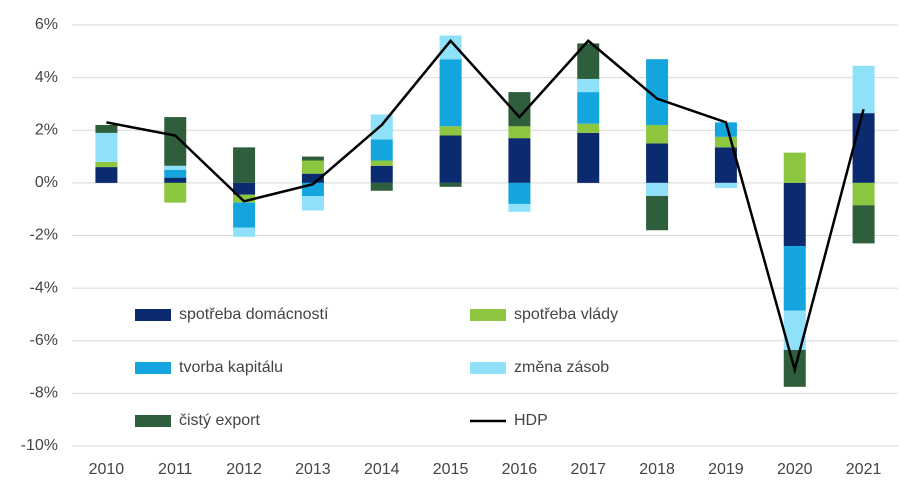  Describe the element at coordinates (588, 469) in the screenshot. I see `x-tick-label: 2017` at that location.